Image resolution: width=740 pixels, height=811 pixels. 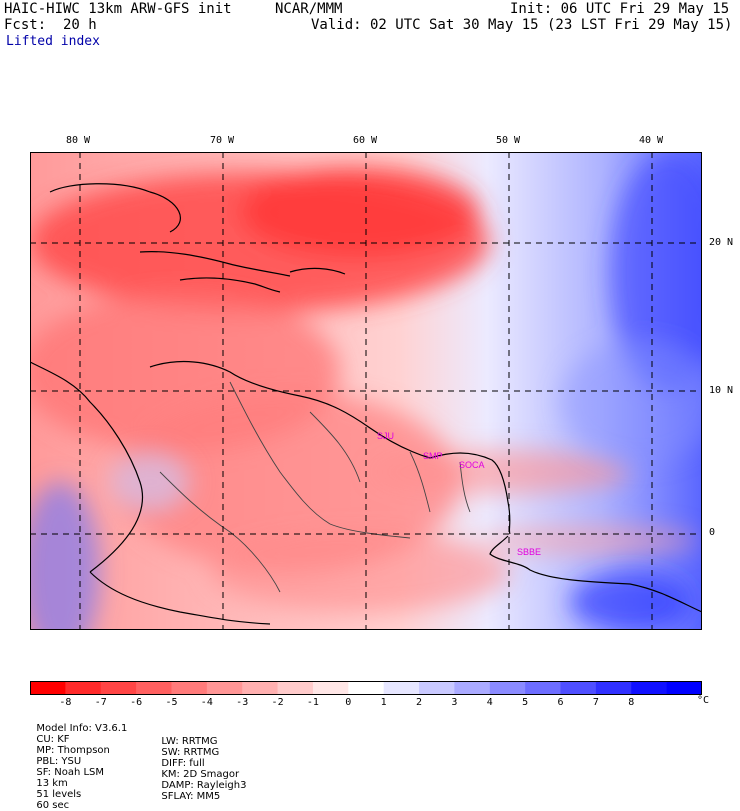 I want to click on model-title: HAIC-HIWC 13km ARW-GFS init, so click(x=118, y=9).